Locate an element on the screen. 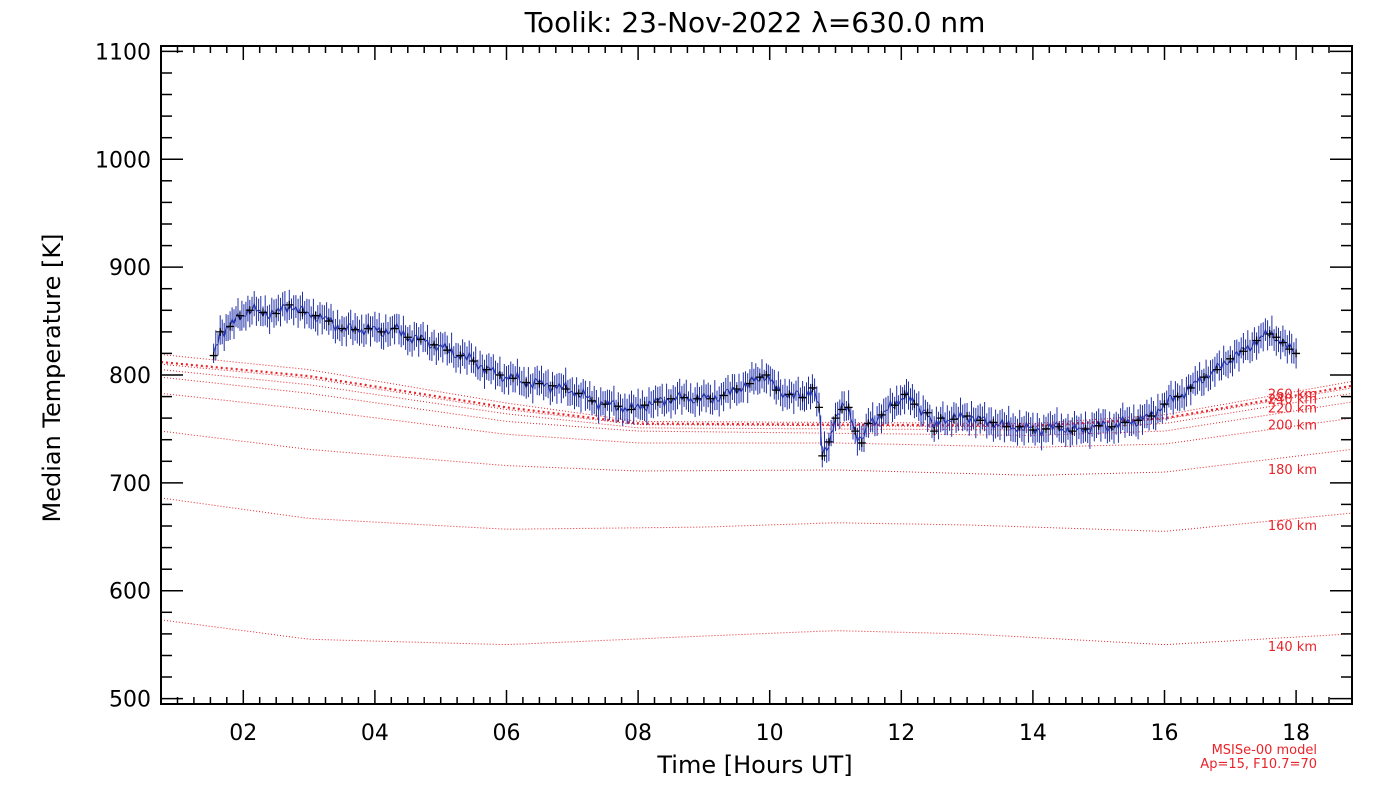 Image resolution: width=1400 pixels, height=800 pixels. x-tick-label: 02 is located at coordinates (243, 733).